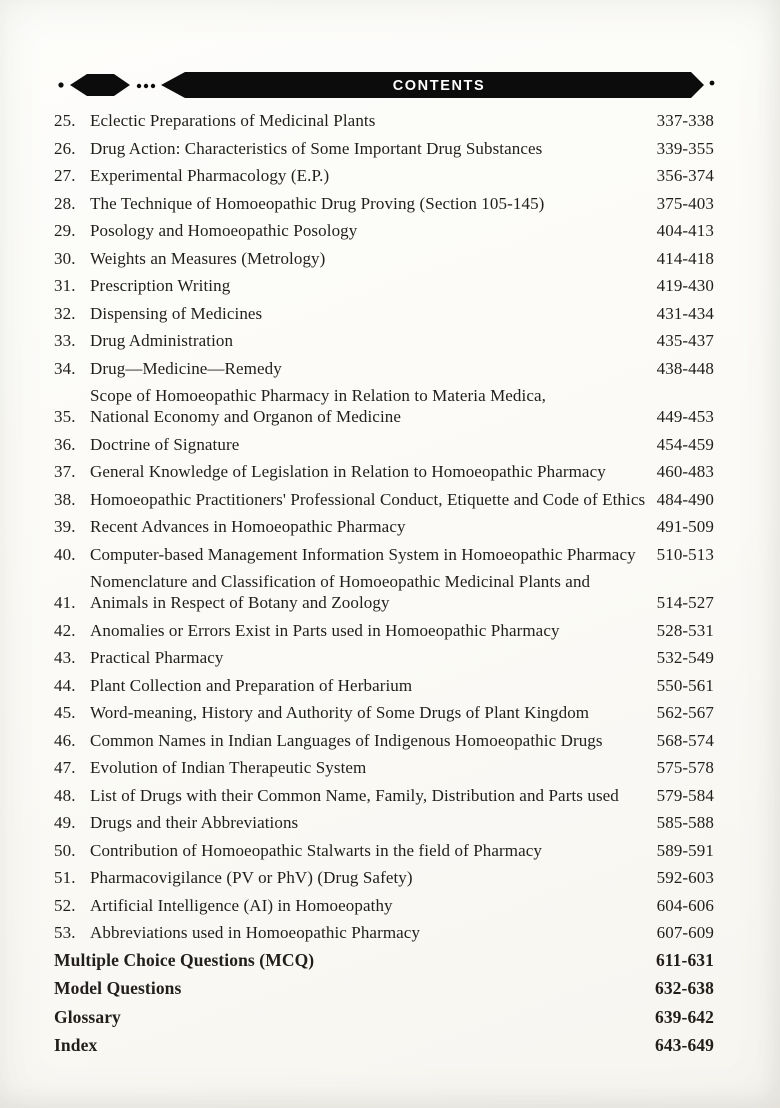 The image size is (780, 1108). Describe the element at coordinates (65, 630) in the screenshot. I see `entry-number: 42.` at that location.